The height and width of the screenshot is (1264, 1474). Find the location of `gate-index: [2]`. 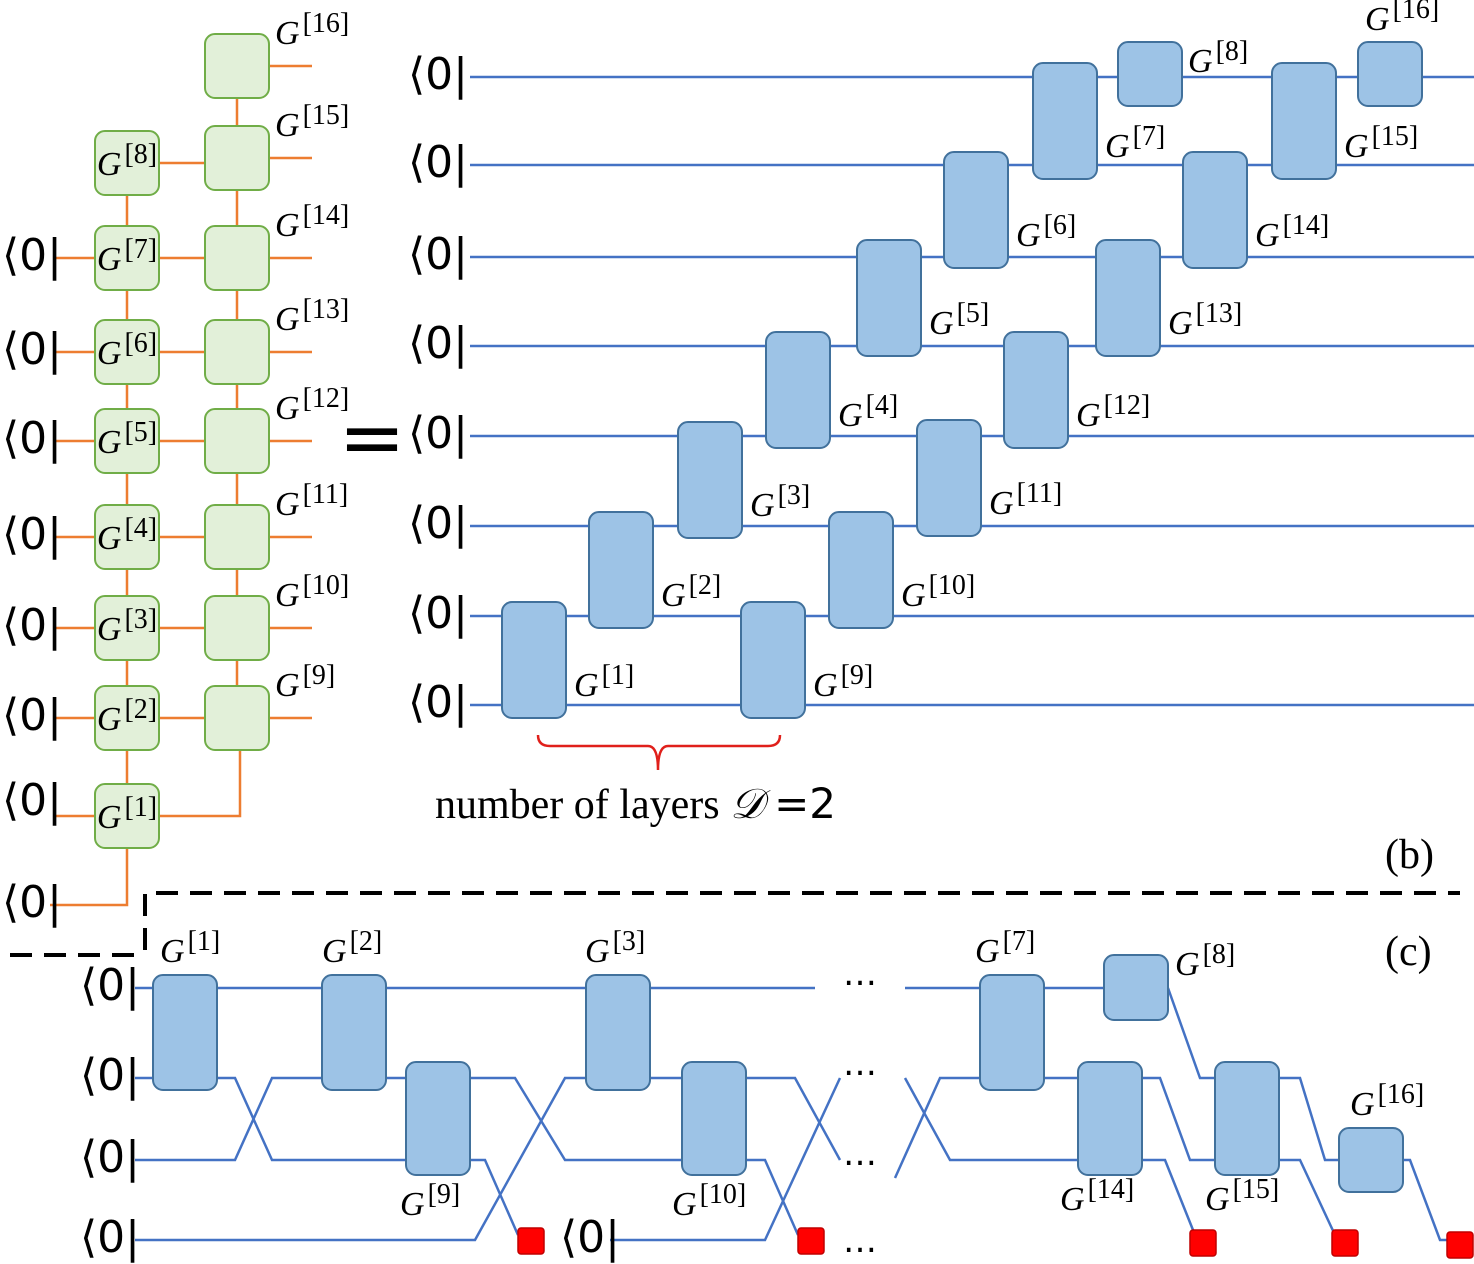

gate-index: [2] is located at coordinates (705, 585).